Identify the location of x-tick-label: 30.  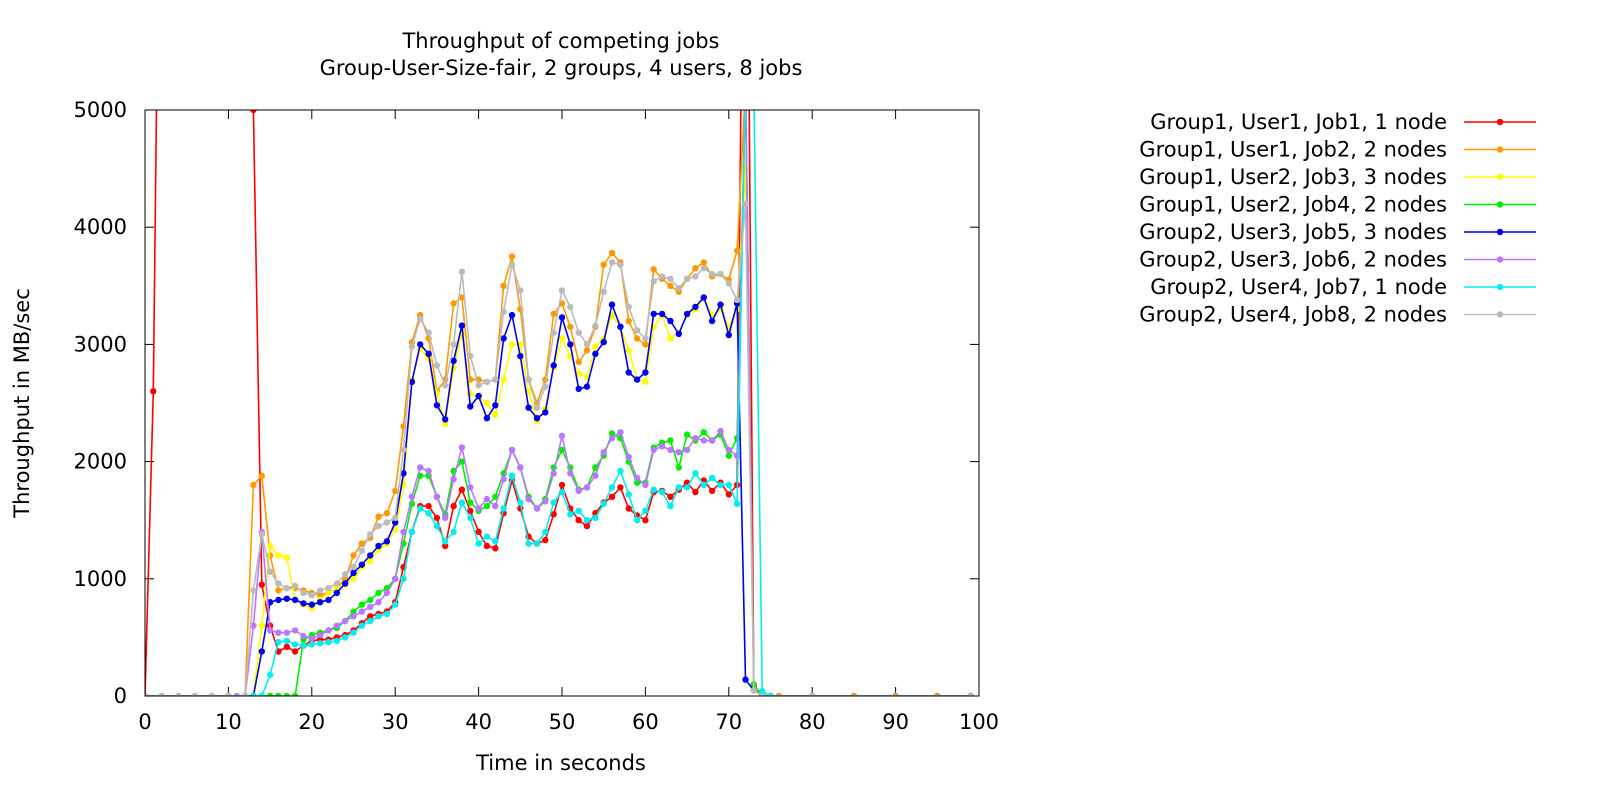
(395, 722).